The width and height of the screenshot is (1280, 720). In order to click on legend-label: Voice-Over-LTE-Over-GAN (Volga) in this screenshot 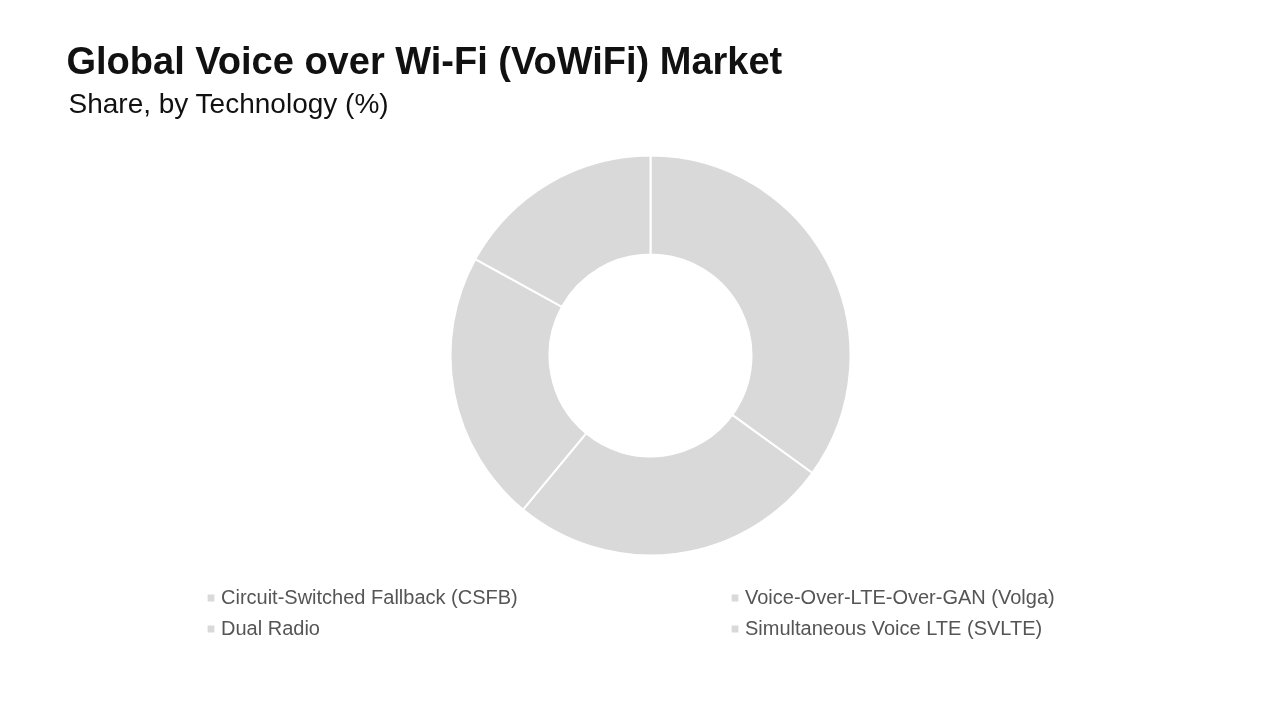, I will do `click(900, 597)`.